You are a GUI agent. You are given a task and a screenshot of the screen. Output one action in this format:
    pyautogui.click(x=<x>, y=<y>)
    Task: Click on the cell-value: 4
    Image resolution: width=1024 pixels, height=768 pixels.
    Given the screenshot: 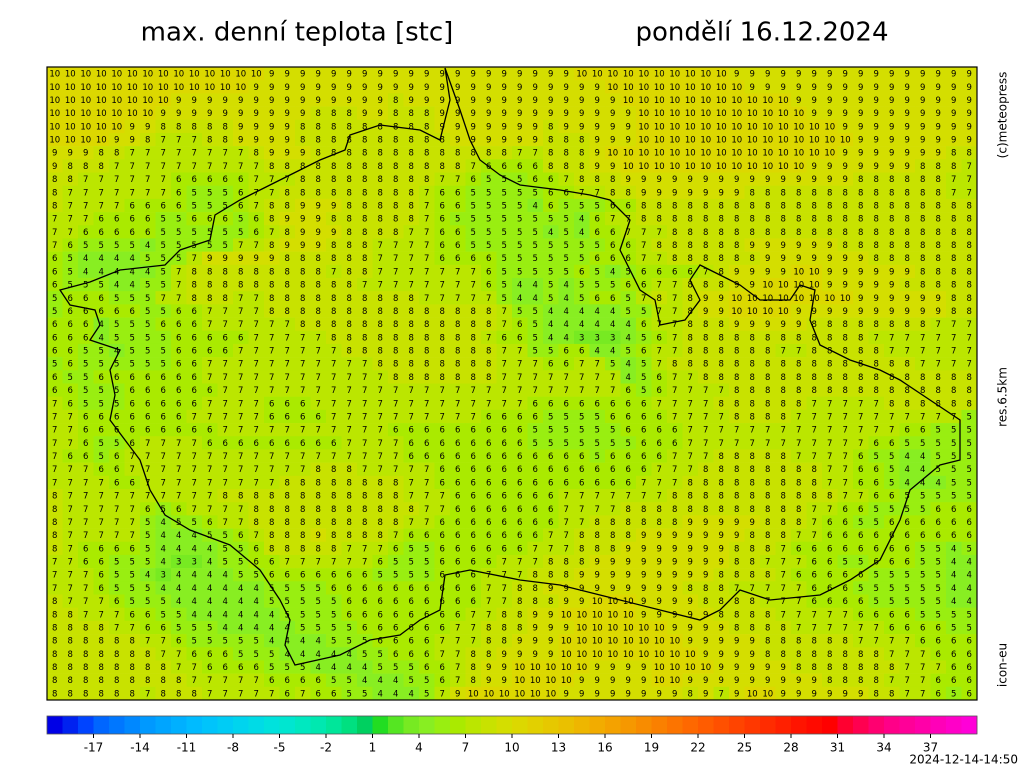 What is the action you would take?
    pyautogui.click(x=240, y=615)
    